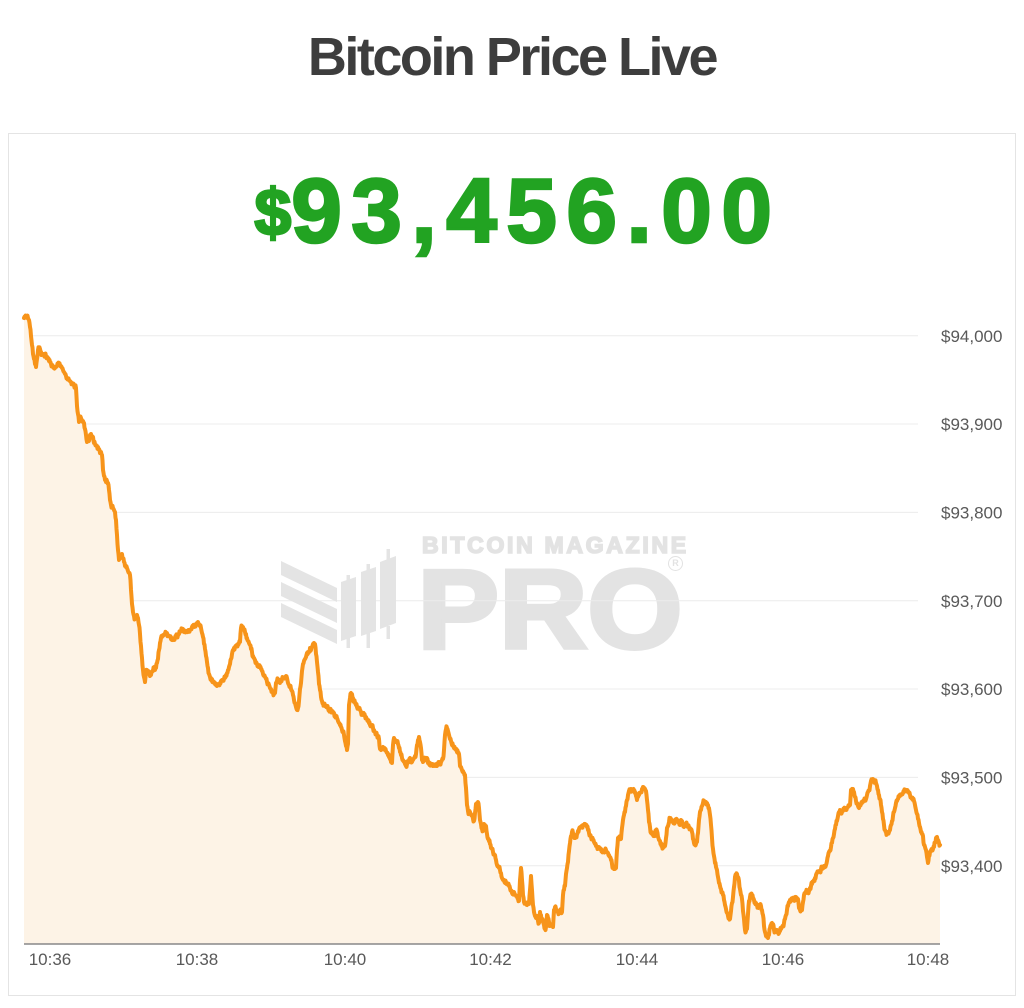 This screenshot has height=1008, width=1024. I want to click on svg-text: $93,500, so click(971, 778).